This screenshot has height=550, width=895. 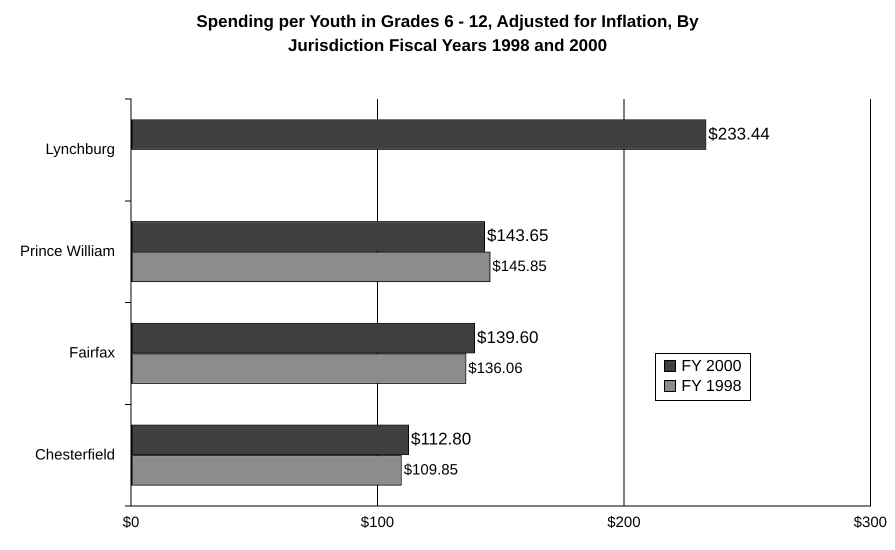 What do you see at coordinates (517, 236) in the screenshot?
I see `data-label: $143.65` at bounding box center [517, 236].